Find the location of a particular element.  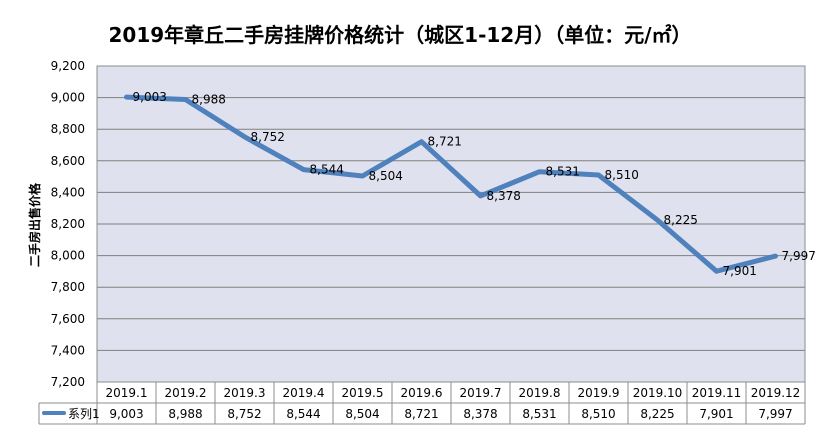

x-tick-label: 2019.1 is located at coordinates (127, 393).